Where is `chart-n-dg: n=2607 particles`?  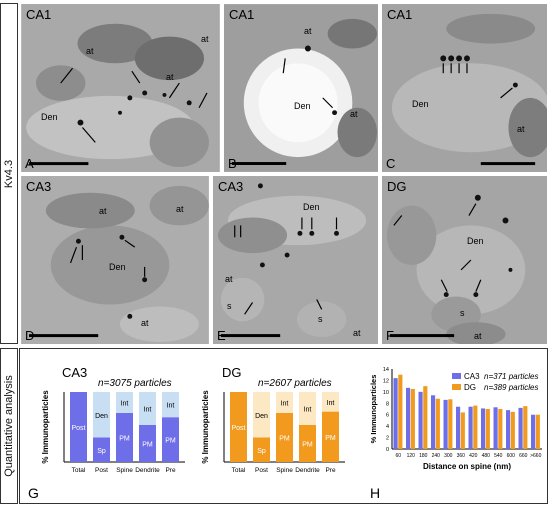
chart-n-dg: n=2607 particles is located at coordinates (295, 383).